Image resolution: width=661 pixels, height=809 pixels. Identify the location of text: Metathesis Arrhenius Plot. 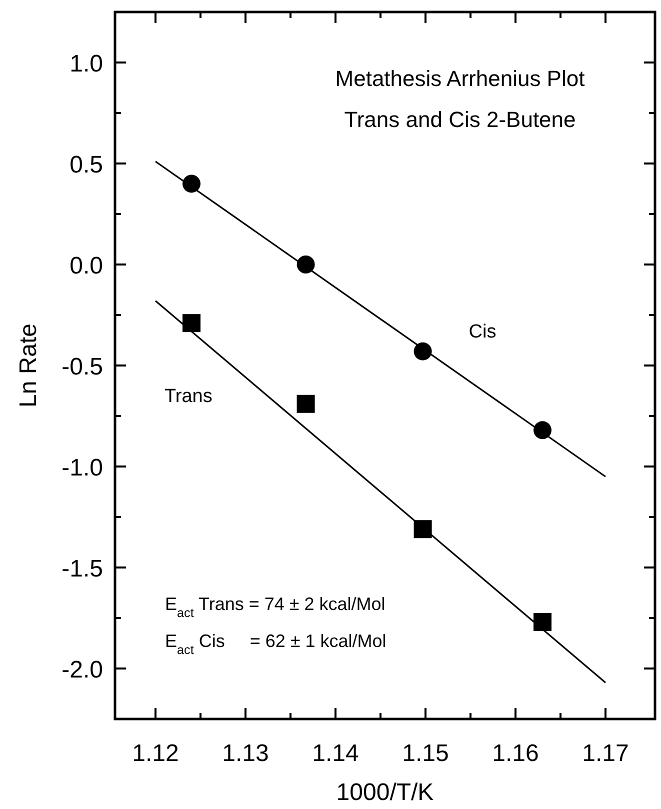
(460, 78).